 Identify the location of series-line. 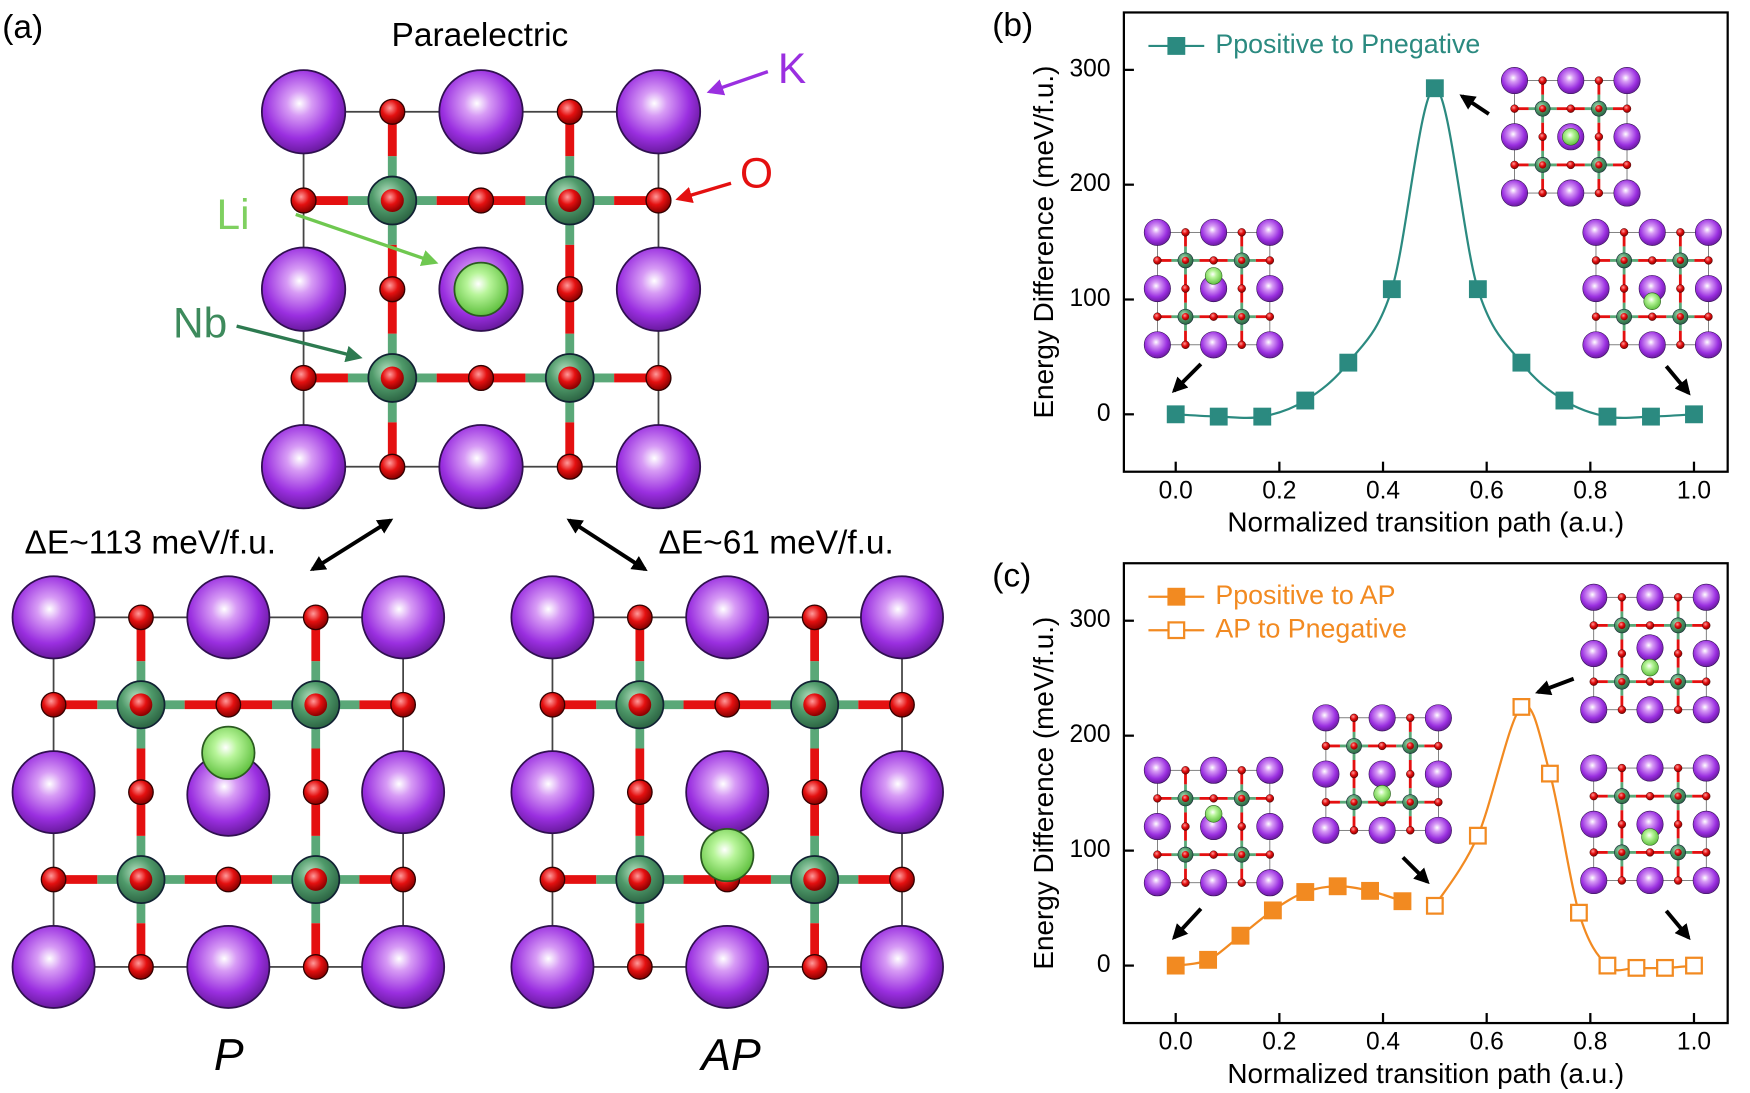
(1564, 838).